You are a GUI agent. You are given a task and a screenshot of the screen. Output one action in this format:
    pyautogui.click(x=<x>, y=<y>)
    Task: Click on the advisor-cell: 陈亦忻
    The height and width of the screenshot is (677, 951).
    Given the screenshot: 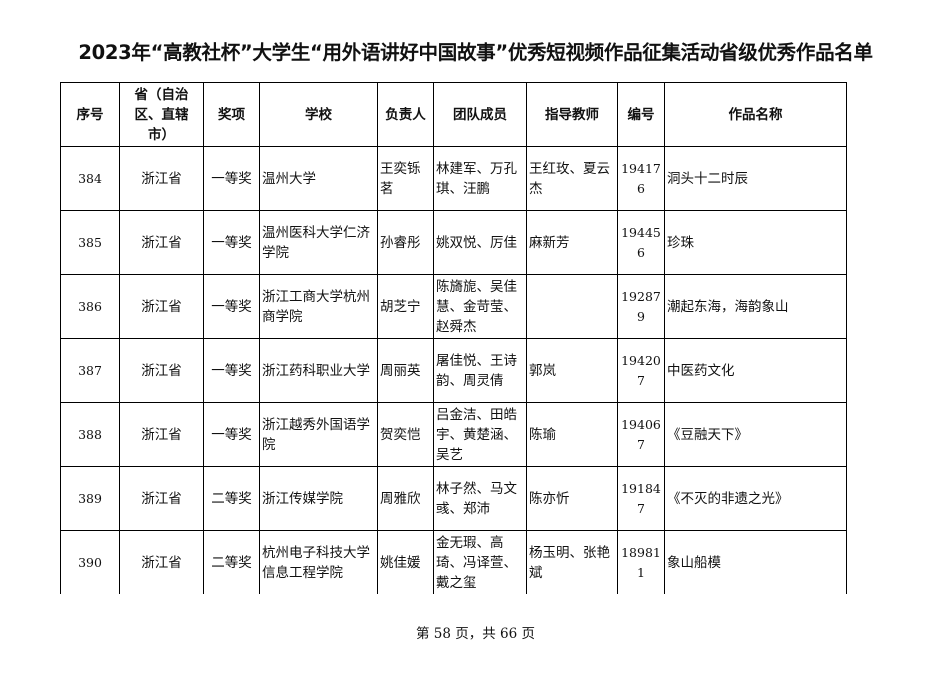 What is the action you would take?
    pyautogui.click(x=572, y=498)
    